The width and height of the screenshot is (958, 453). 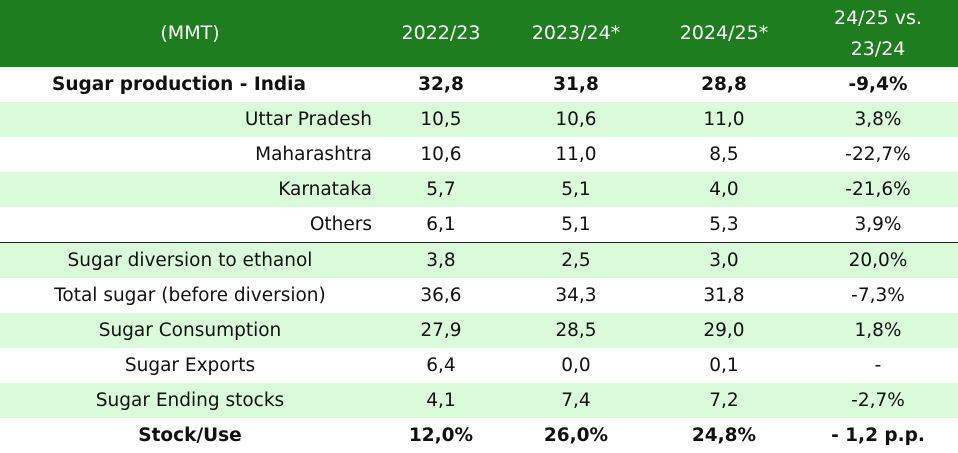 What do you see at coordinates (441, 260) in the screenshot?
I see `row-value-col-1: 3,8` at bounding box center [441, 260].